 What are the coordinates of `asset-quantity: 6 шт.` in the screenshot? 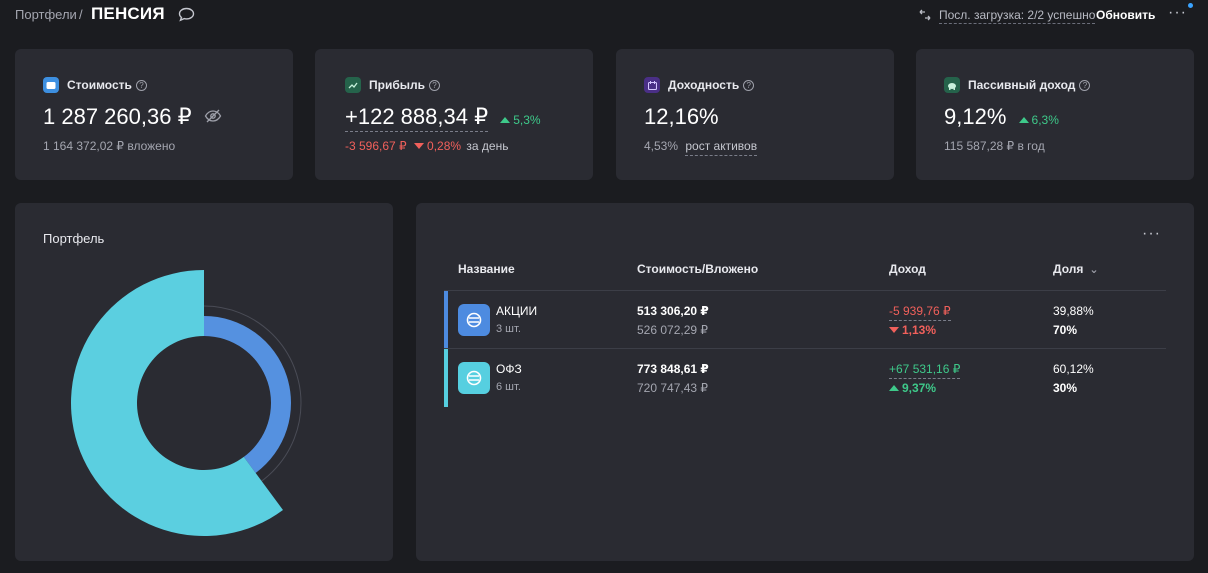 It's located at (508, 387).